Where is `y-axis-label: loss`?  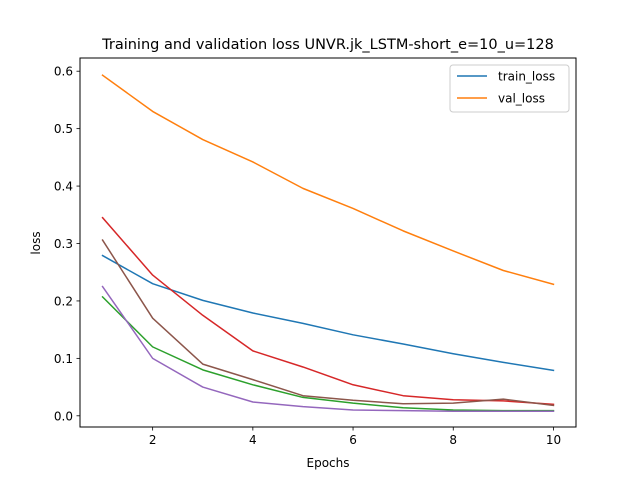 y-axis-label: loss is located at coordinates (36, 242).